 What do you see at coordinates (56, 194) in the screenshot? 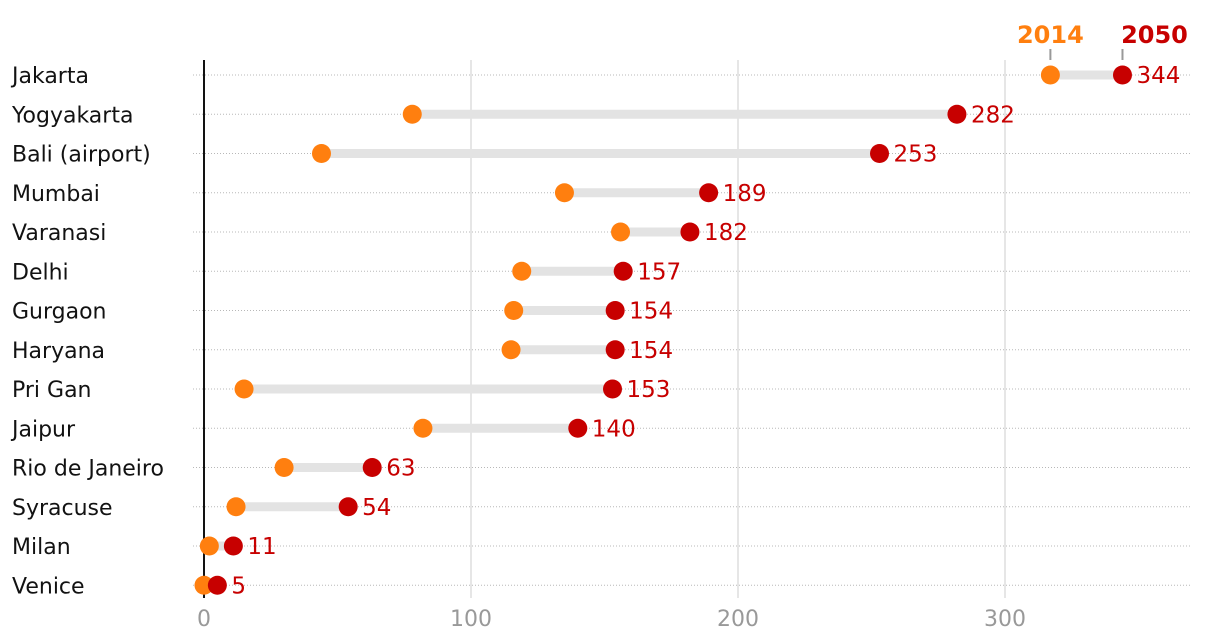
I see `category-label: Mumbai` at bounding box center [56, 194].